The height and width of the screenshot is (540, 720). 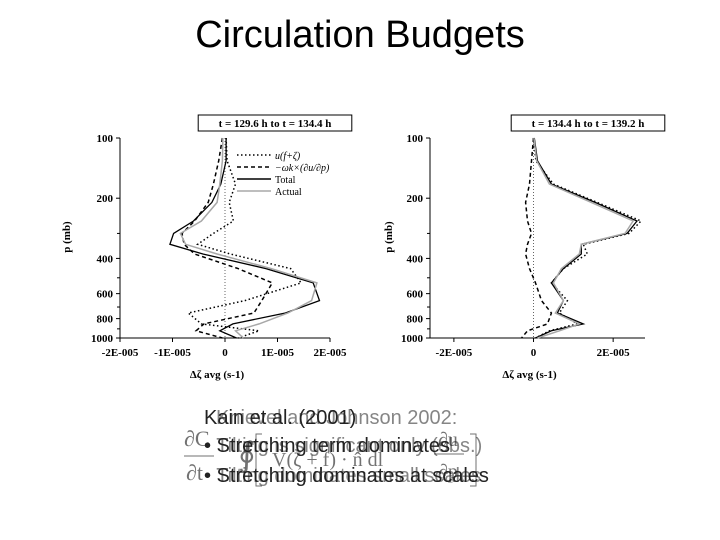 I want to click on legend-label: u(f+ζ), so click(x=288, y=156).